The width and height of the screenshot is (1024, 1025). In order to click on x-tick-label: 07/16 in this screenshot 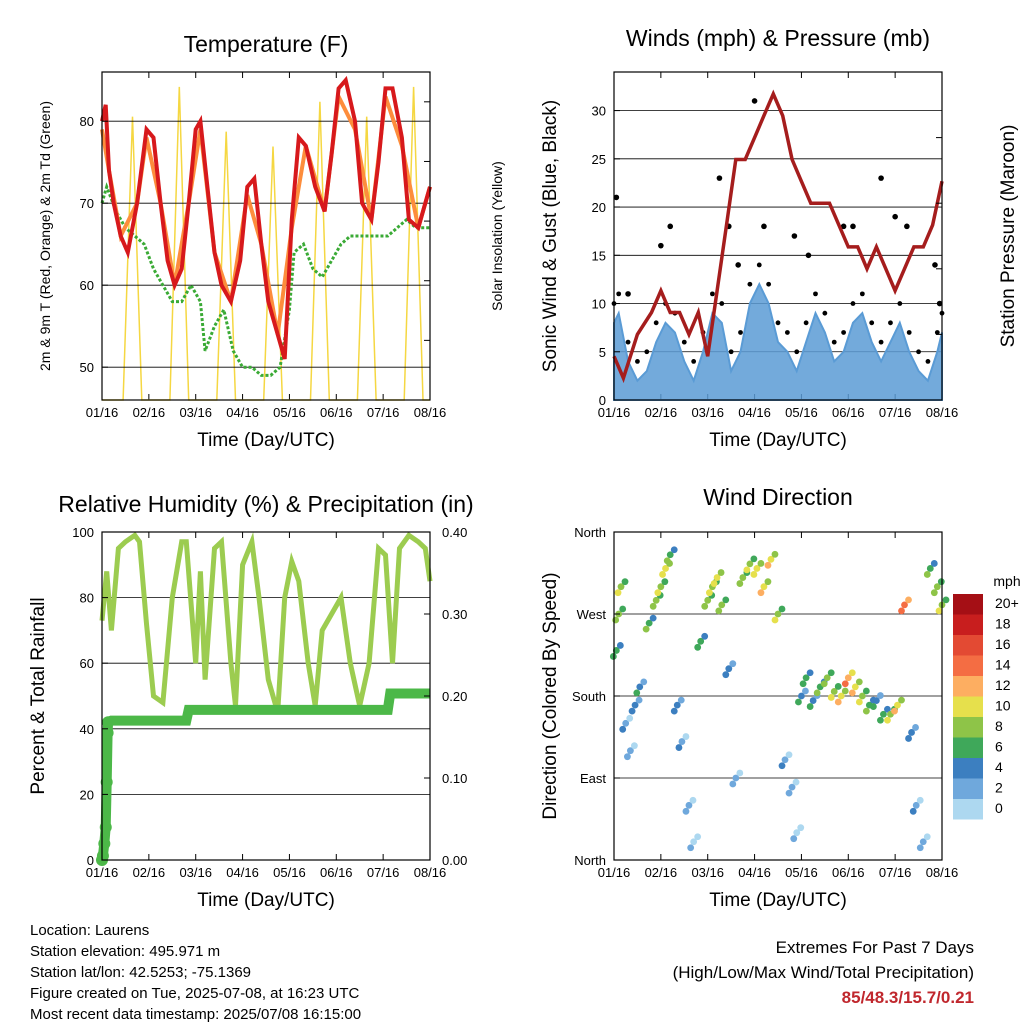, I will do `click(895, 872)`.